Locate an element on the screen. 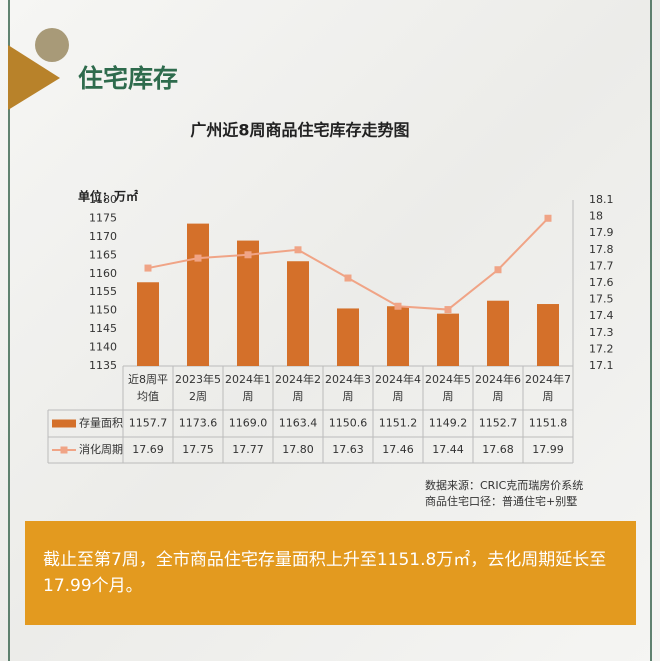 The width and height of the screenshot is (660, 661). table-value: 1151.8 is located at coordinates (548, 423).